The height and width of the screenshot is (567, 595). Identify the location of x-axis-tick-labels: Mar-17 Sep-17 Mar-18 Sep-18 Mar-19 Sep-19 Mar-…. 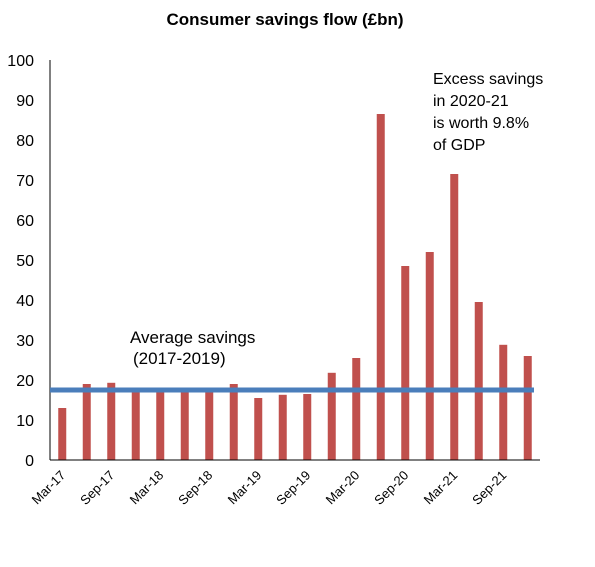
(269, 488).